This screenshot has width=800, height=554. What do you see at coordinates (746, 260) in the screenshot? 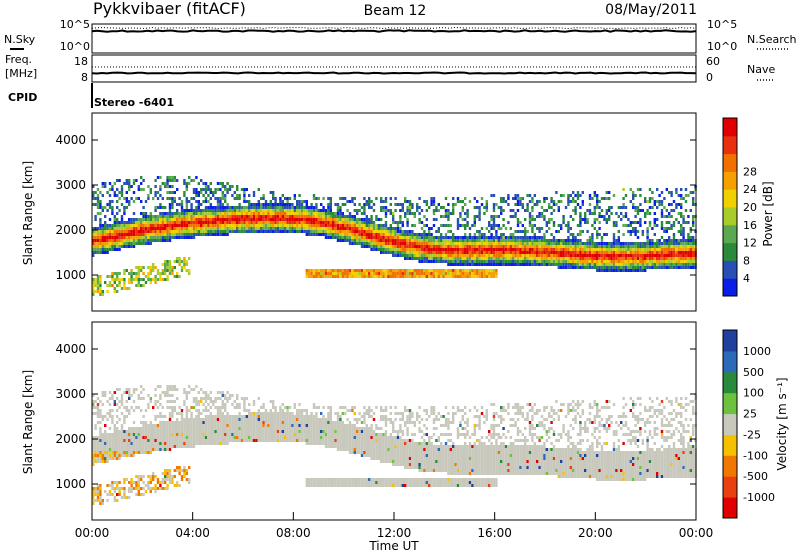
I see `colorbar-tick-label: 8` at bounding box center [746, 260].